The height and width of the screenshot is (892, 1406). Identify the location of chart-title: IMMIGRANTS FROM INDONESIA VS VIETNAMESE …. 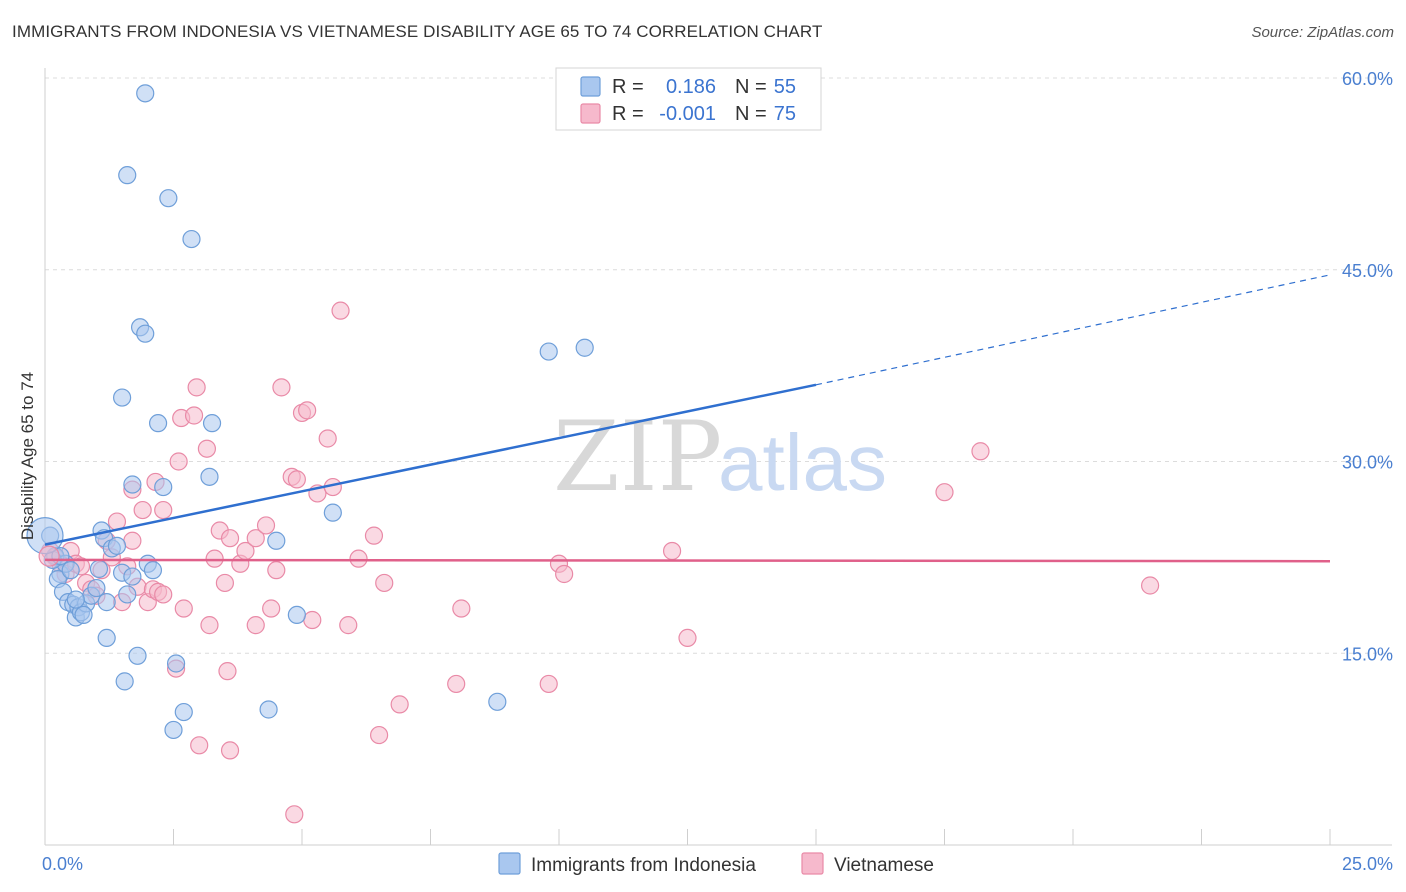
(417, 31).